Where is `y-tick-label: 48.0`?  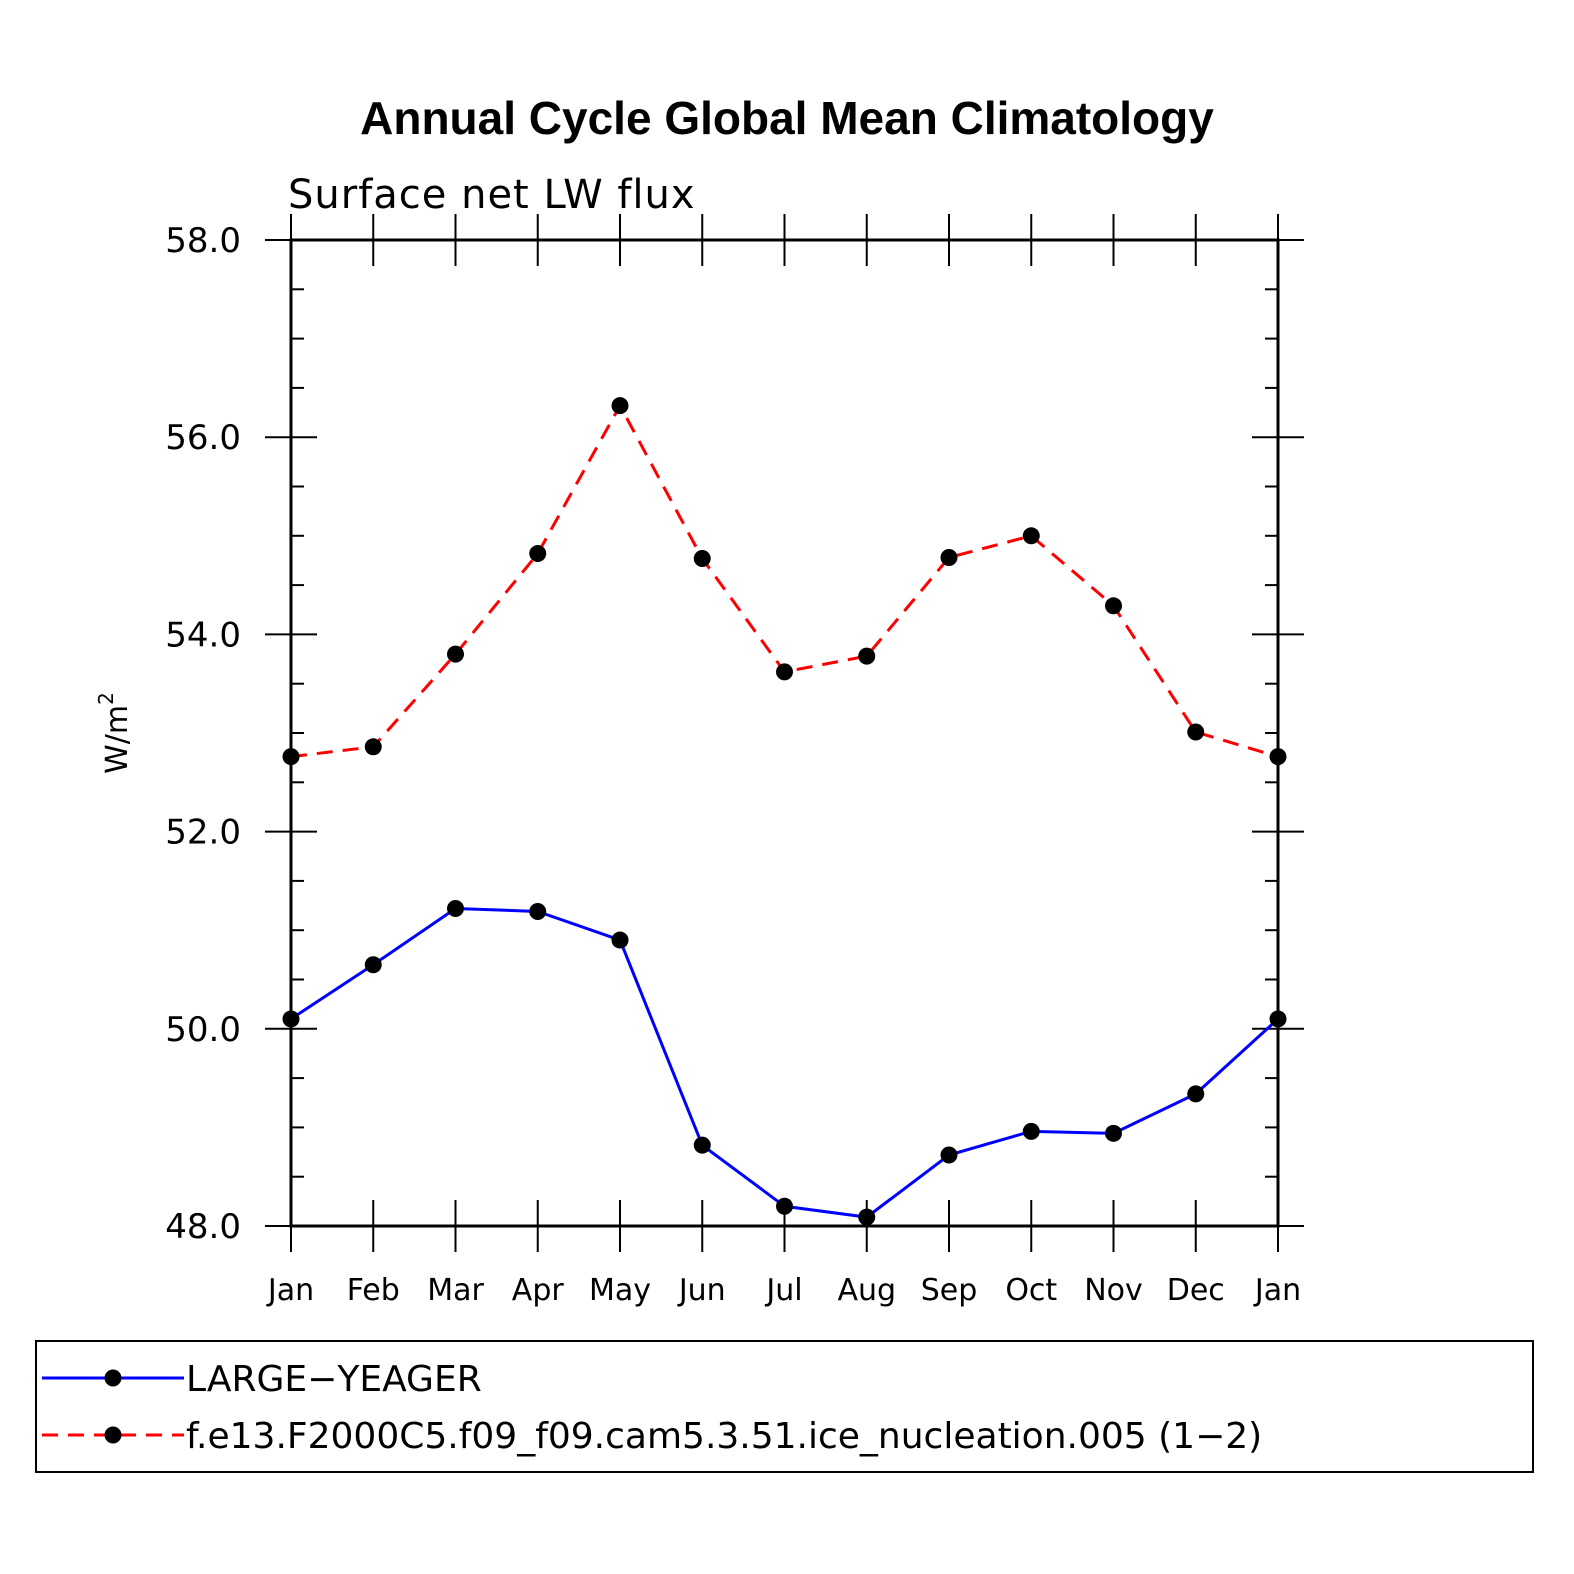 y-tick-label: 48.0 is located at coordinates (203, 1227).